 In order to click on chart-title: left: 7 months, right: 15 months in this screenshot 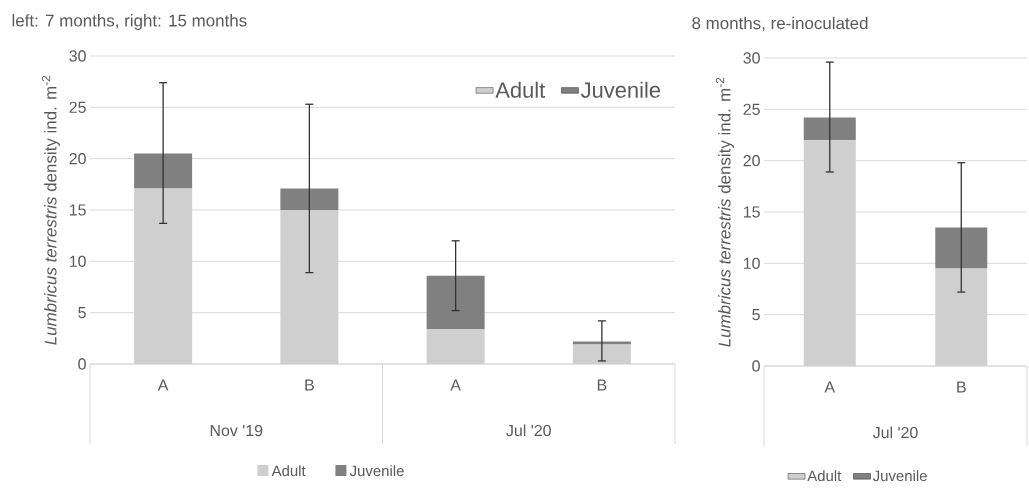, I will do `click(129, 22)`.